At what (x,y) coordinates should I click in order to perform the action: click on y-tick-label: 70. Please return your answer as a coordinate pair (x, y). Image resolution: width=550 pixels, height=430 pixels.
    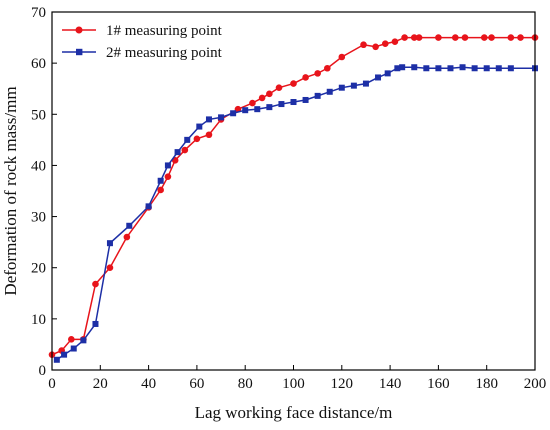
    Looking at the image, I should click on (38, 13).